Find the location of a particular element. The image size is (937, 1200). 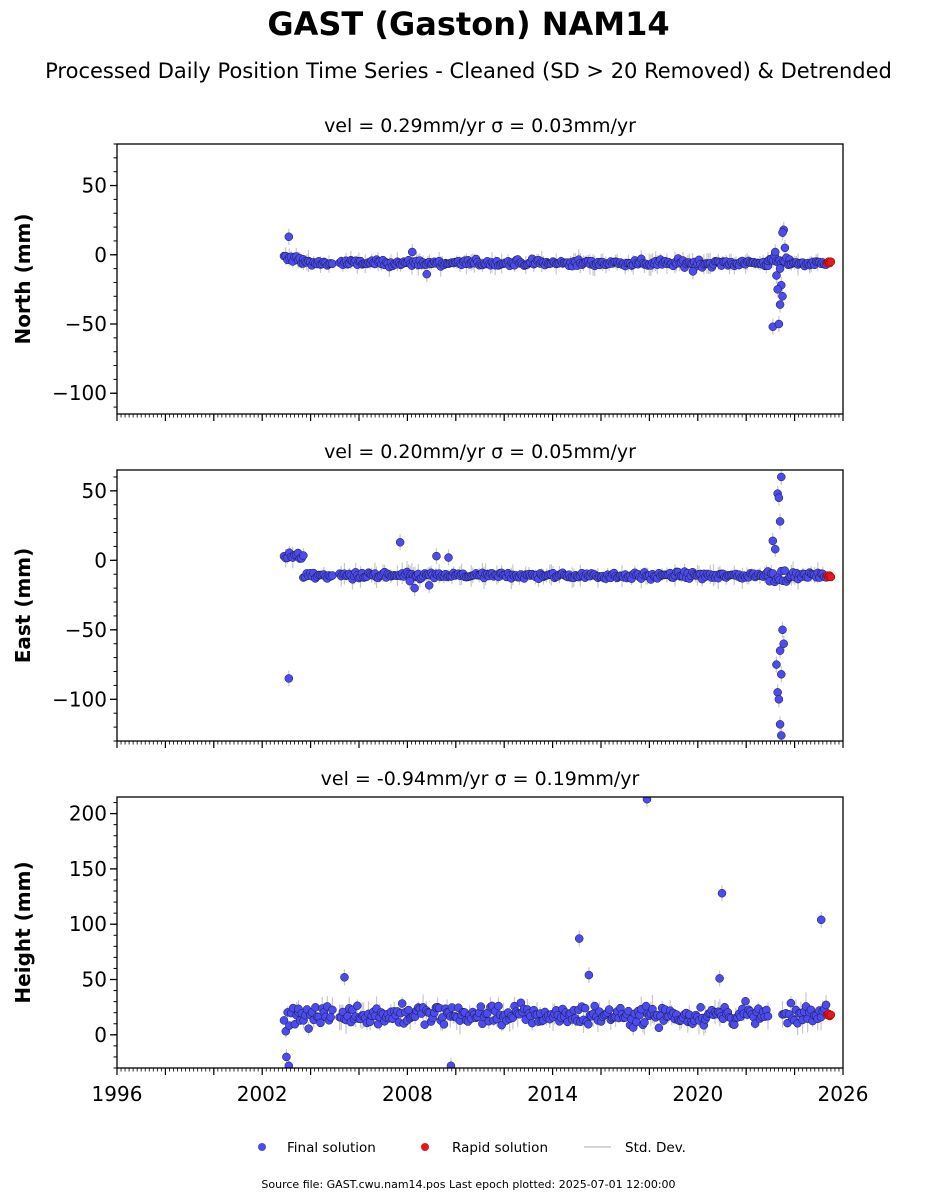

y-axis-label: East (mm) is located at coordinates (23, 606).